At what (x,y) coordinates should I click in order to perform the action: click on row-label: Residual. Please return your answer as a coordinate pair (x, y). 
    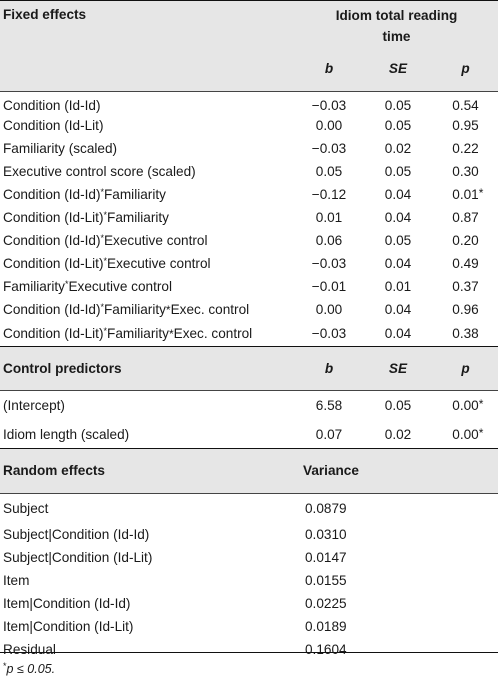
    Looking at the image, I should click on (29, 649).